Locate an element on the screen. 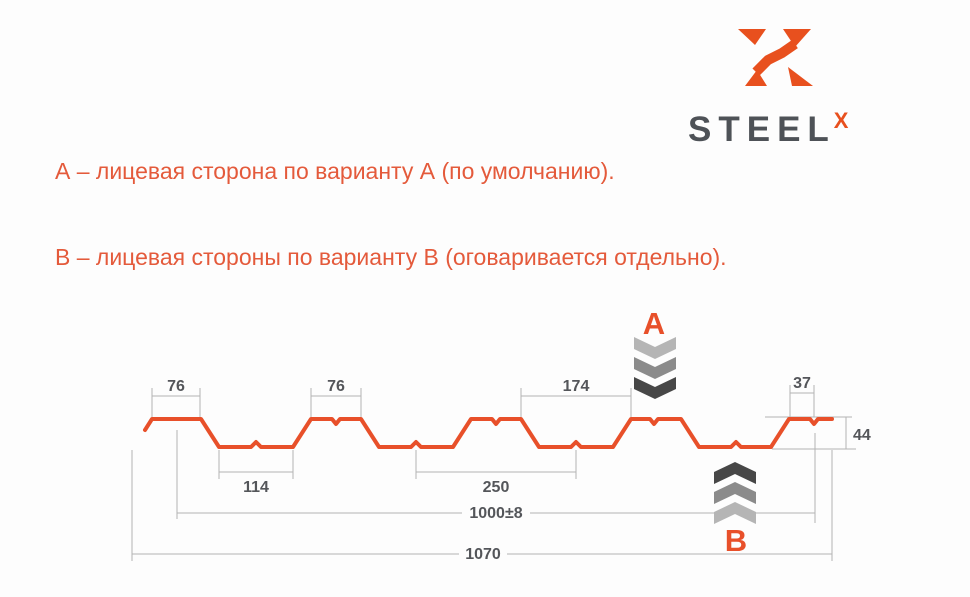 The image size is (970, 597). dim-37: 37 is located at coordinates (802, 396).